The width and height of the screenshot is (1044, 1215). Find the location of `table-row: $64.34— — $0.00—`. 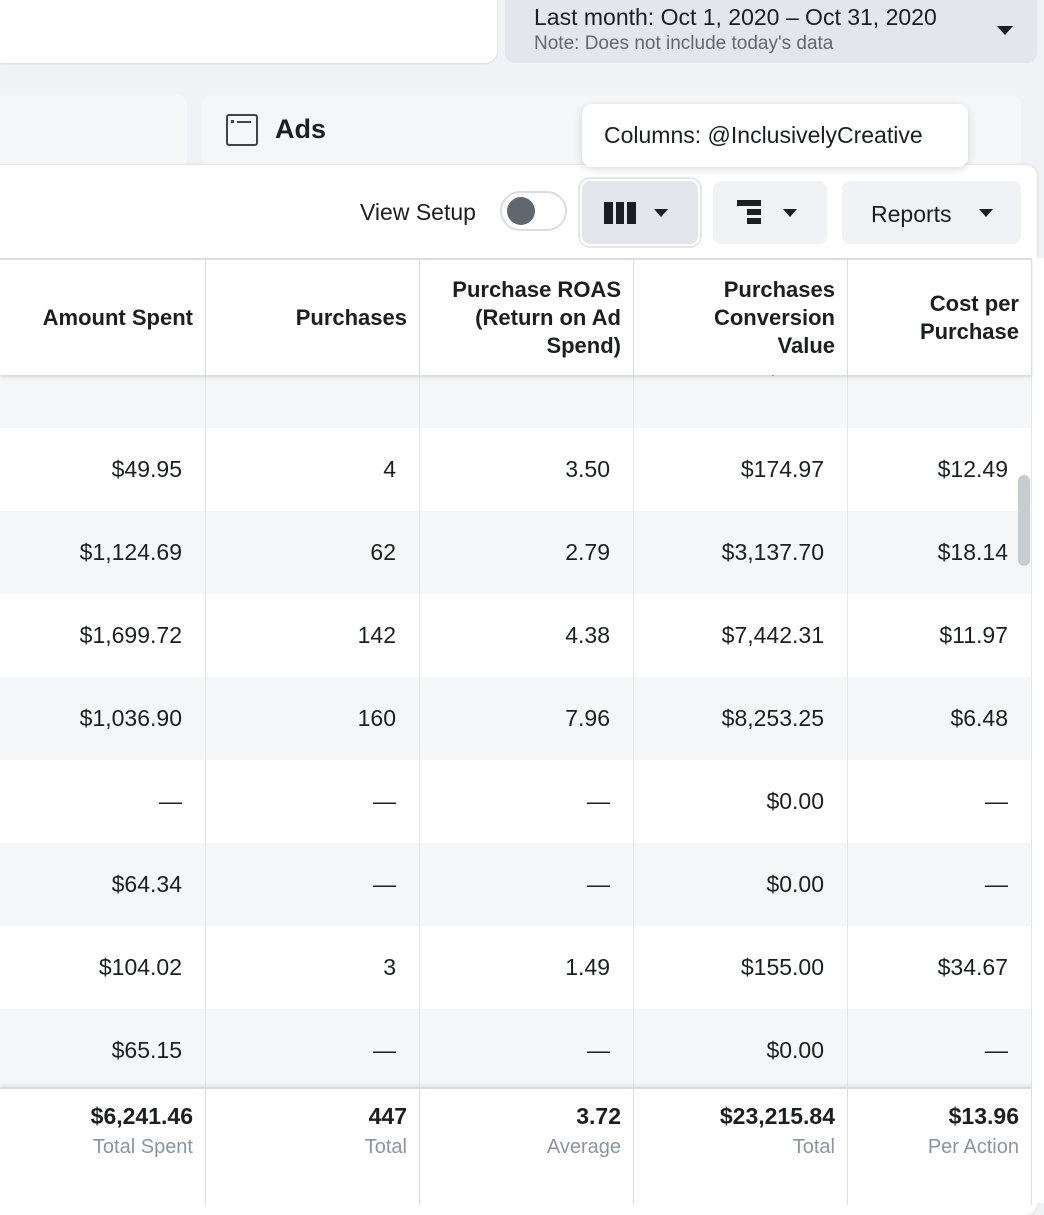

table-row: $64.34— — $0.00— is located at coordinates (516, 884).